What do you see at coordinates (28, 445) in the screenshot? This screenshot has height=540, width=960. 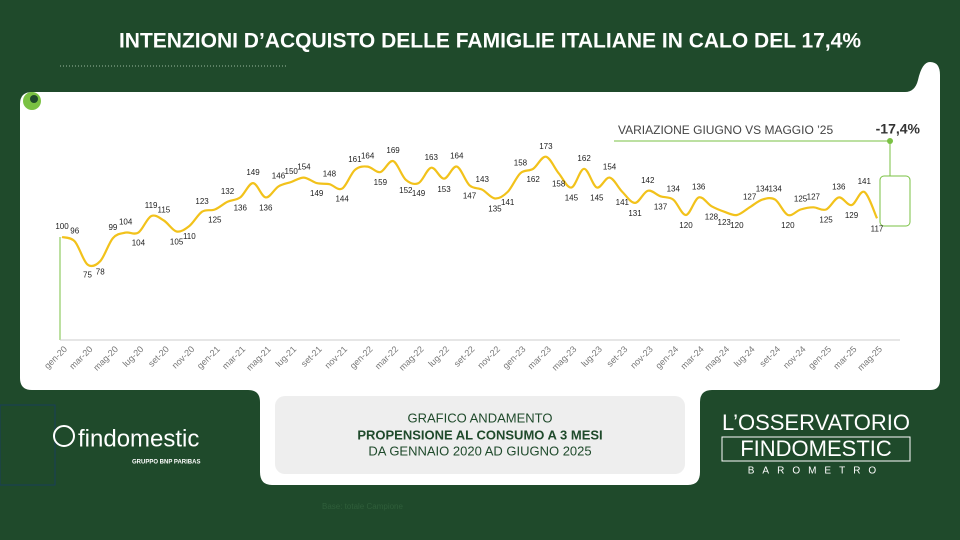 I see `frame` at bounding box center [28, 445].